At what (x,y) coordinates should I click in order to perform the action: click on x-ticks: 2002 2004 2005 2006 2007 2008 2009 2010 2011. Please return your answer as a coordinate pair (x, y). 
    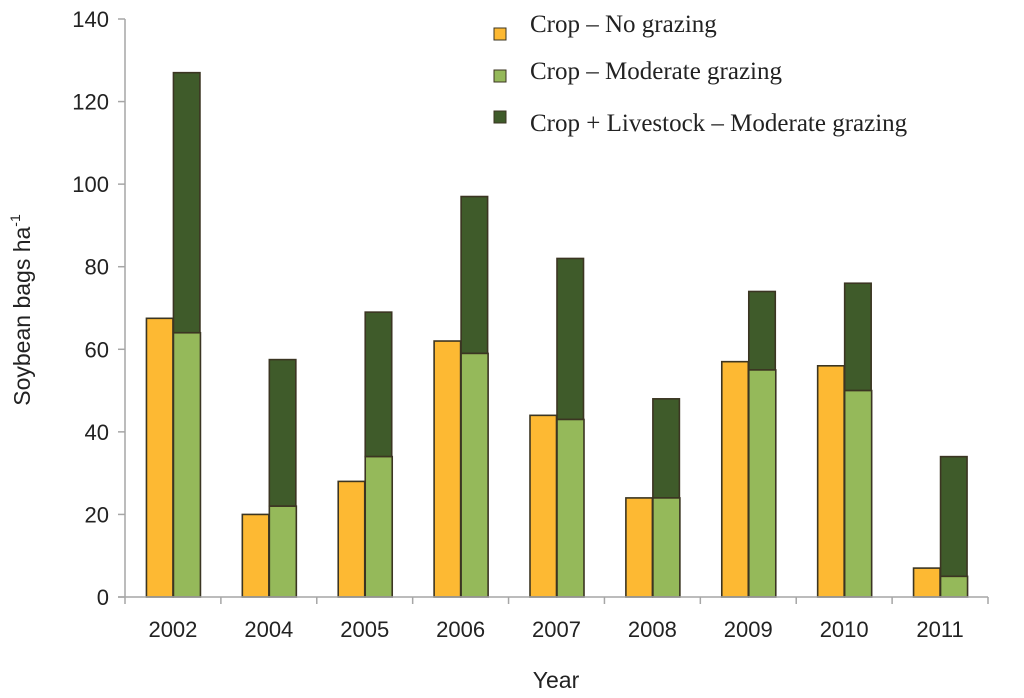
    Looking at the image, I should click on (556, 619).